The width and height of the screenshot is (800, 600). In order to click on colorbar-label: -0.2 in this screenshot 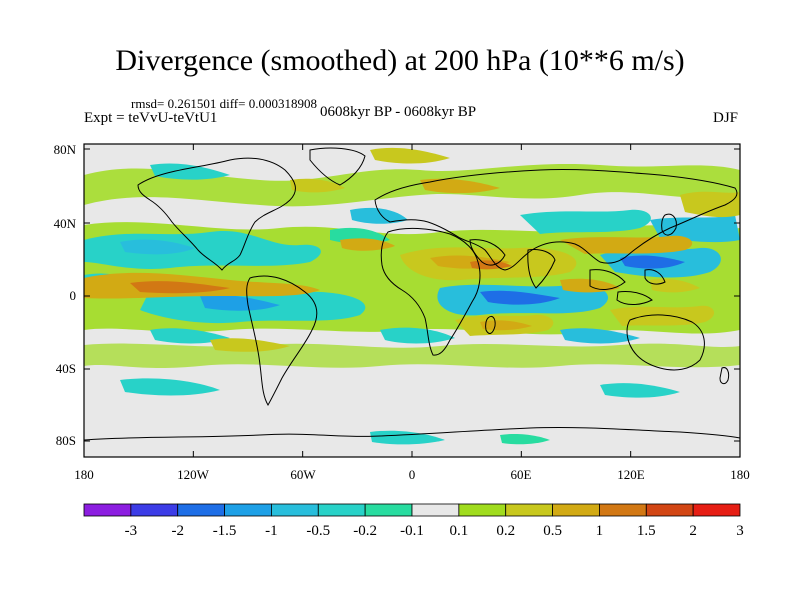, I will do `click(365, 531)`.